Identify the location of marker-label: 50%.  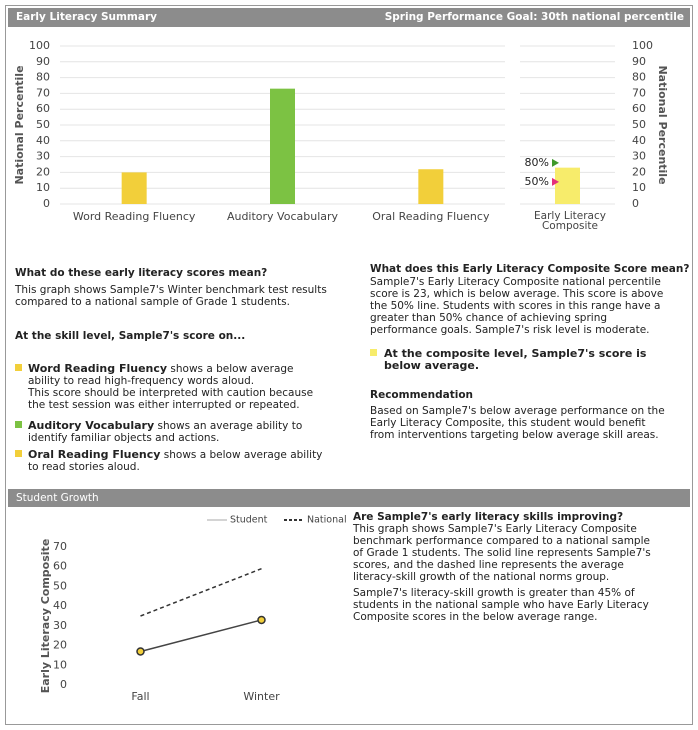
(537, 181).